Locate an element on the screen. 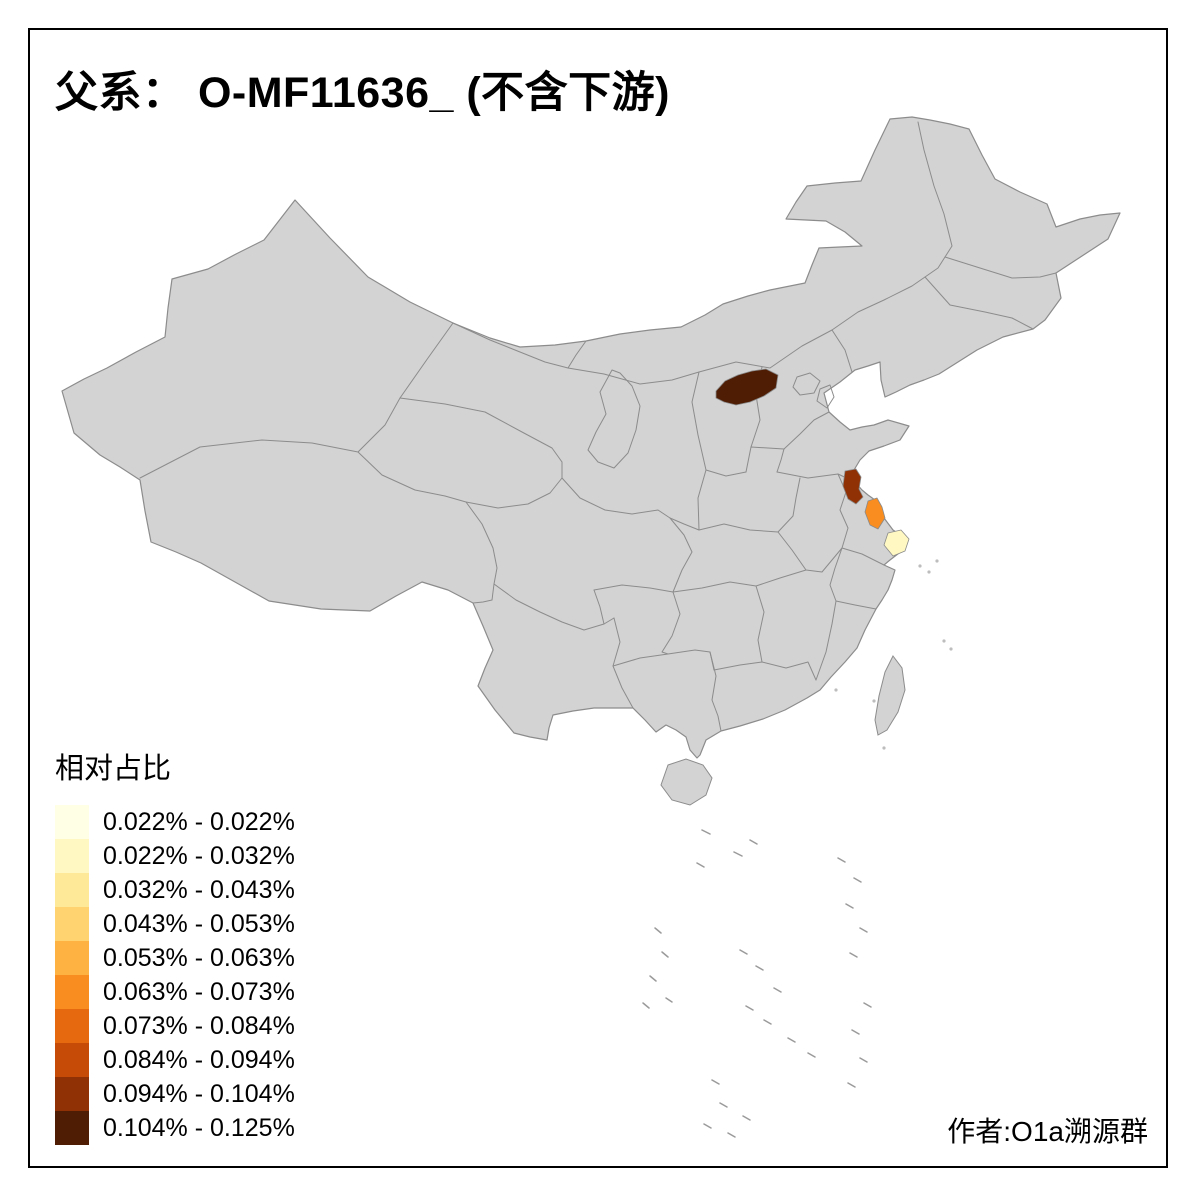 The image size is (1200, 1200). legend-item-label: 0.094% - 0.104% is located at coordinates (199, 1093).